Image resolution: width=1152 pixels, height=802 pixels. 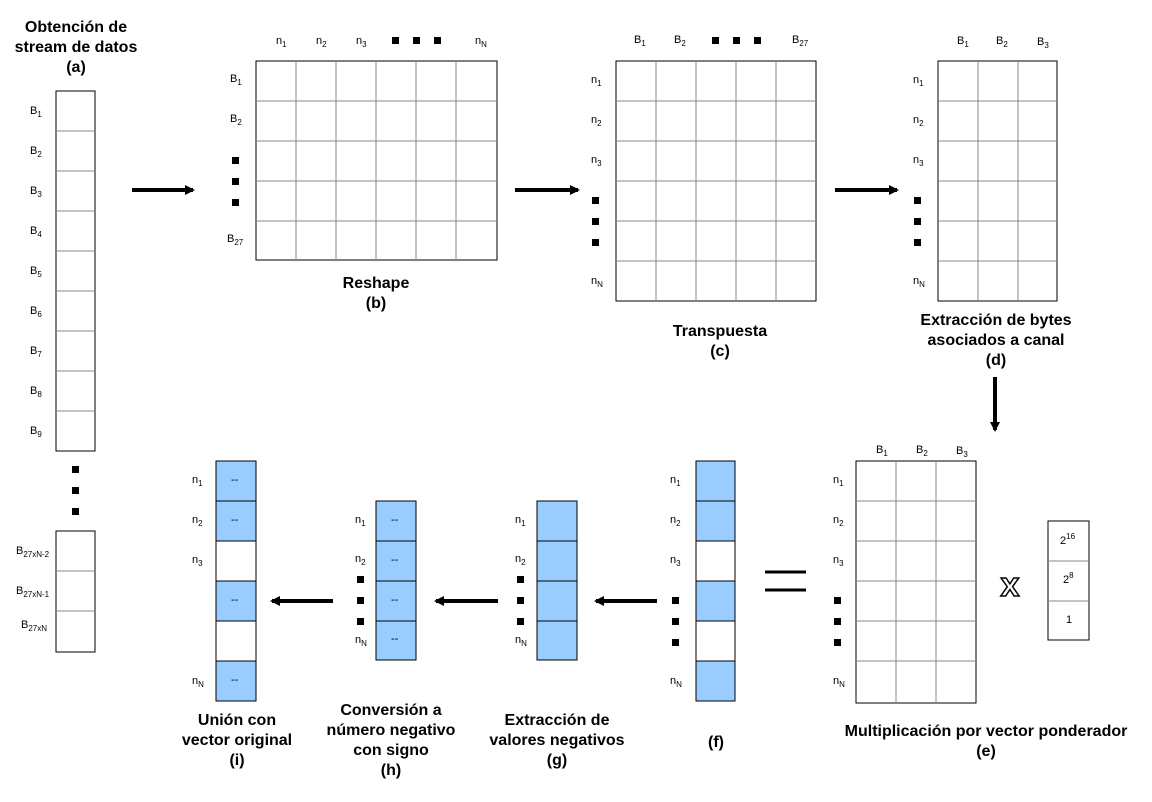 What do you see at coordinates (839, 682) in the screenshot?
I see `multiply-row-nn: nN` at bounding box center [839, 682].